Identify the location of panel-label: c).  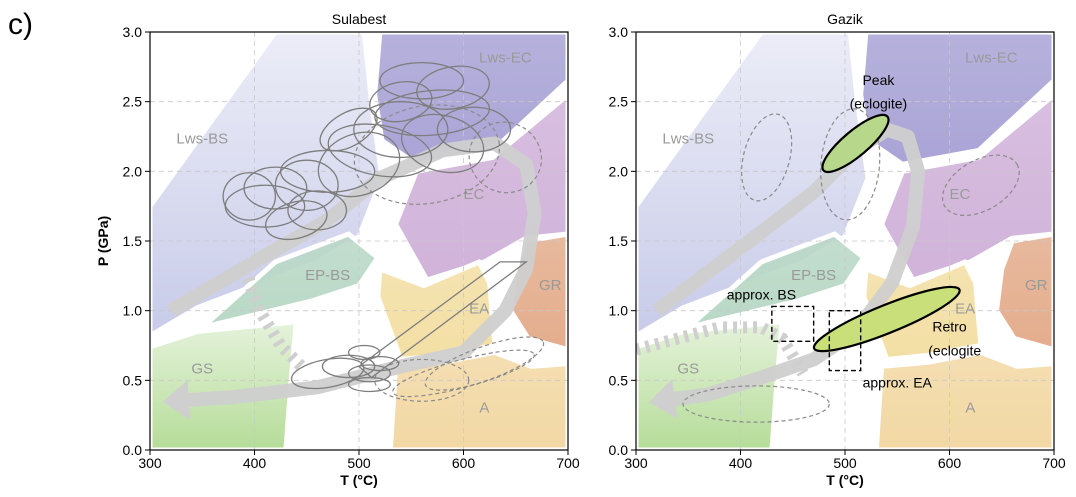
(20, 24).